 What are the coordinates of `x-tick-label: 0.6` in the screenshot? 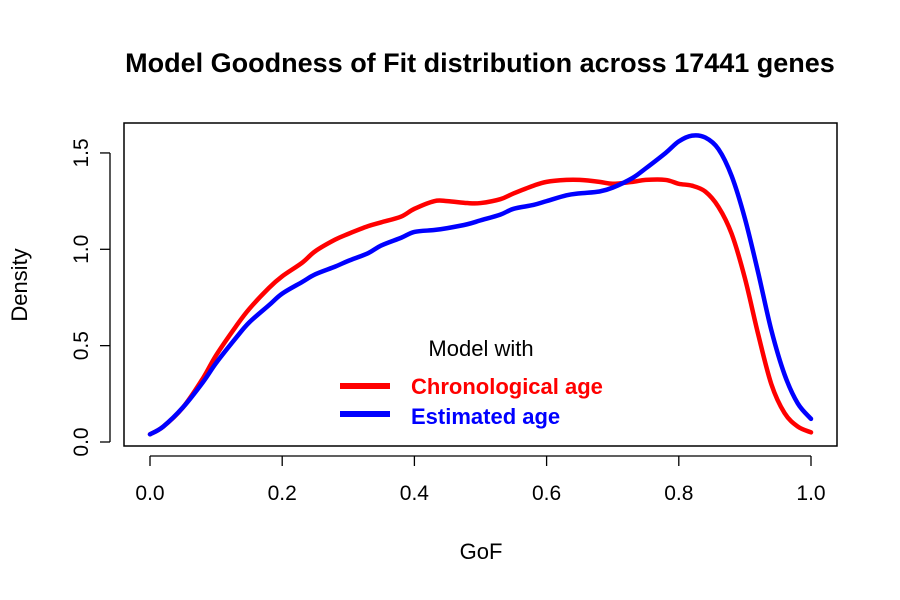 It's located at (546, 493).